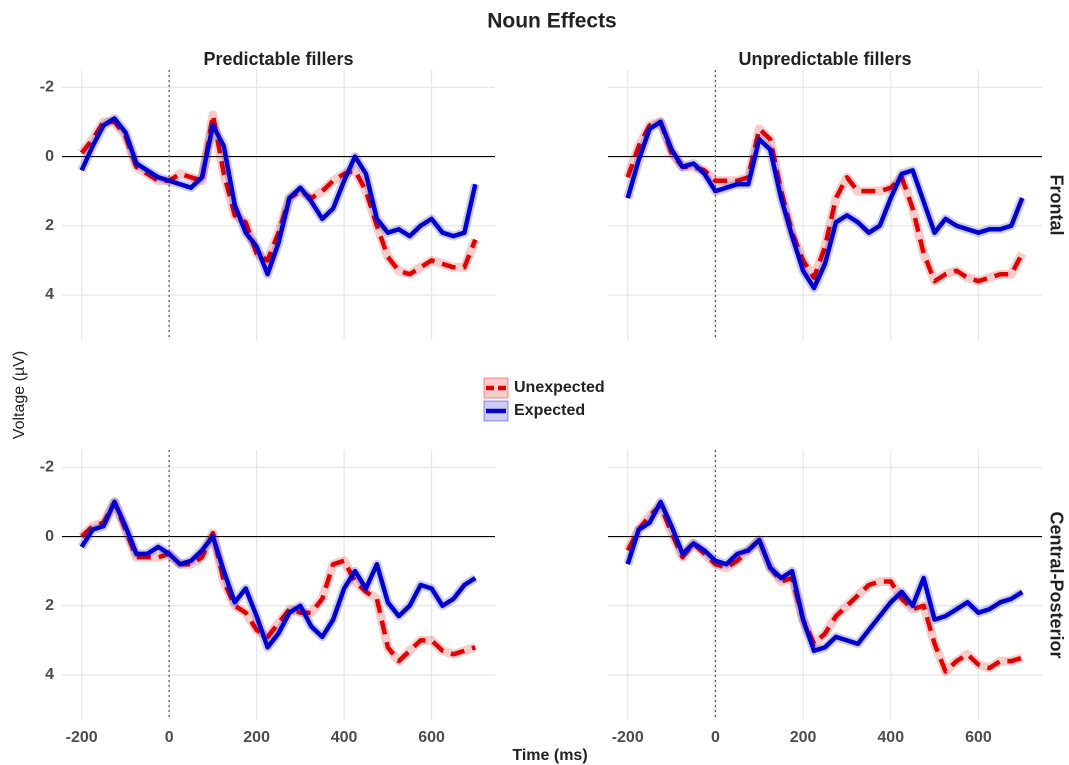  What do you see at coordinates (824, 59) in the screenshot?
I see `column-strip: Unpredictable fillers` at bounding box center [824, 59].